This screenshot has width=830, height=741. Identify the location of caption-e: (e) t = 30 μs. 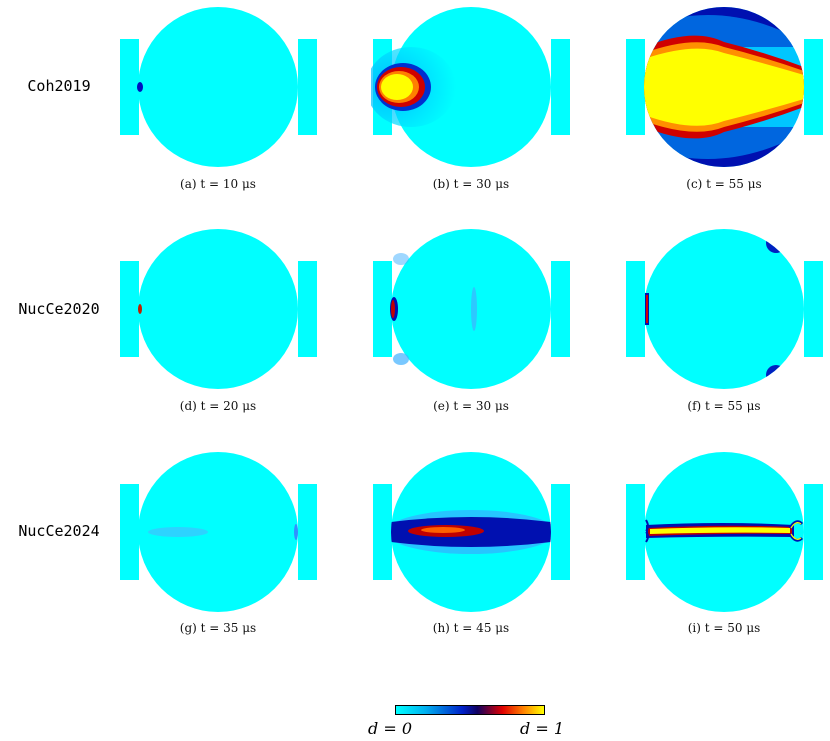
(471, 406).